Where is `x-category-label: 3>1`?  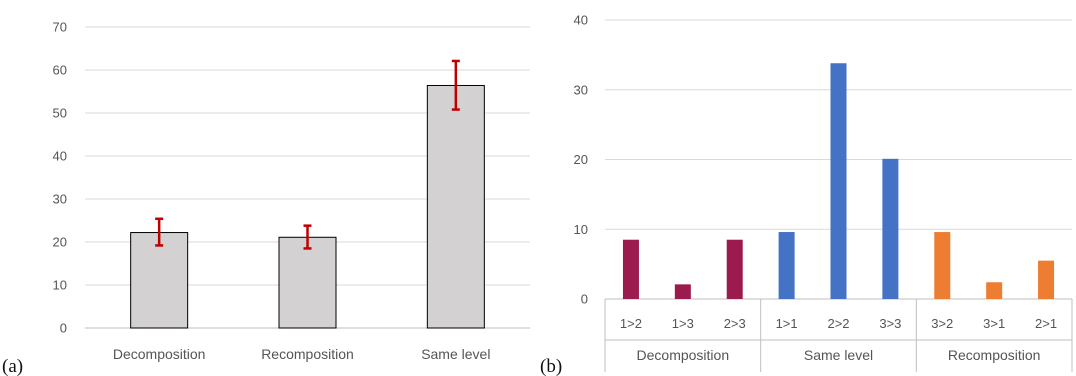 x-category-label: 3>1 is located at coordinates (994, 323).